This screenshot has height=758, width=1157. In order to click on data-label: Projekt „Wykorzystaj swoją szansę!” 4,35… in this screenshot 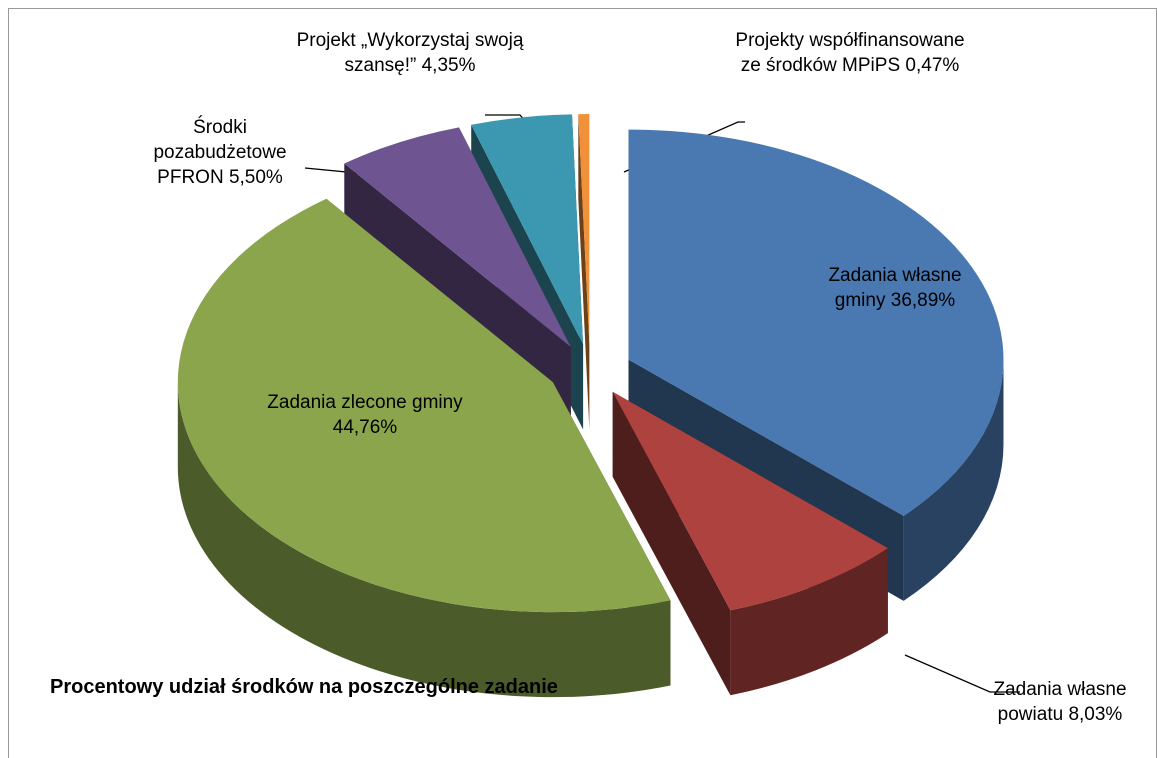, I will do `click(410, 53)`.